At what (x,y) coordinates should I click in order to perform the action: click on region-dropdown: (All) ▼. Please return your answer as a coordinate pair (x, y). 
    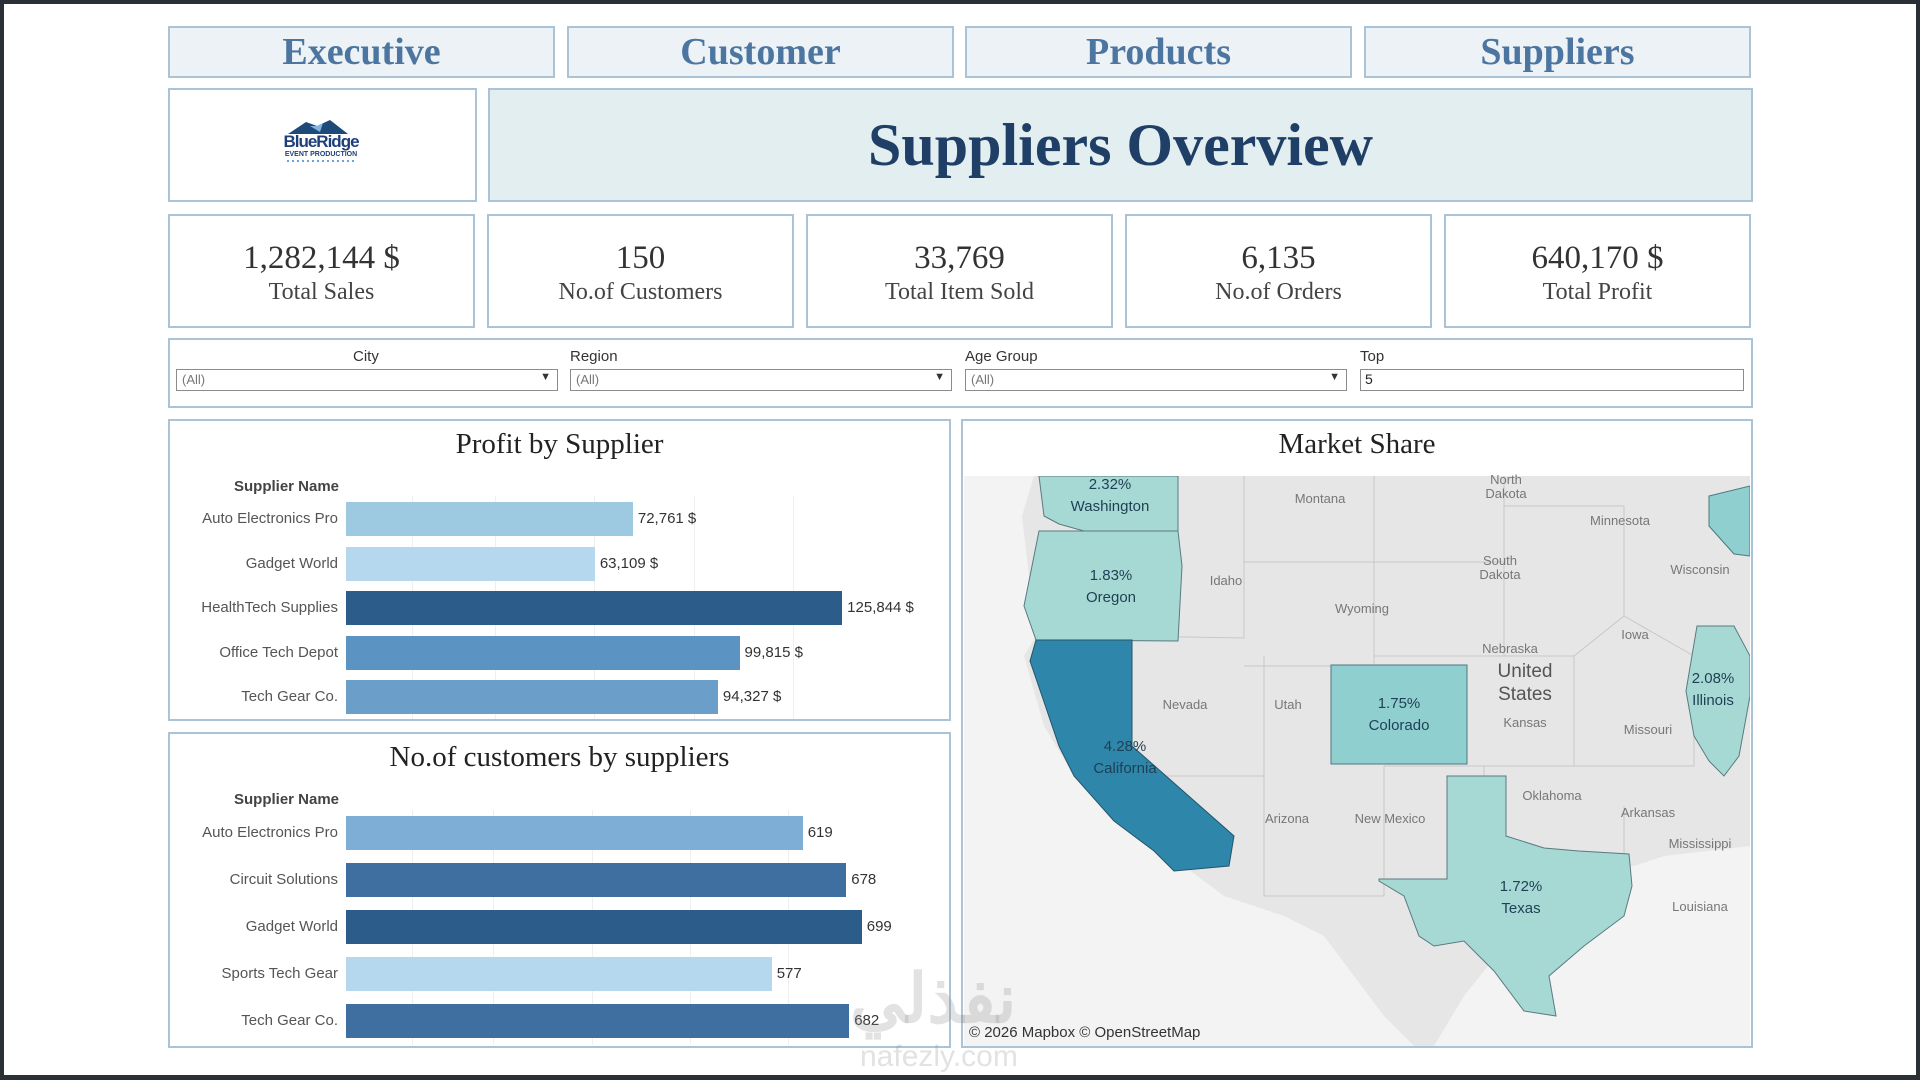
    Looking at the image, I should click on (761, 380).